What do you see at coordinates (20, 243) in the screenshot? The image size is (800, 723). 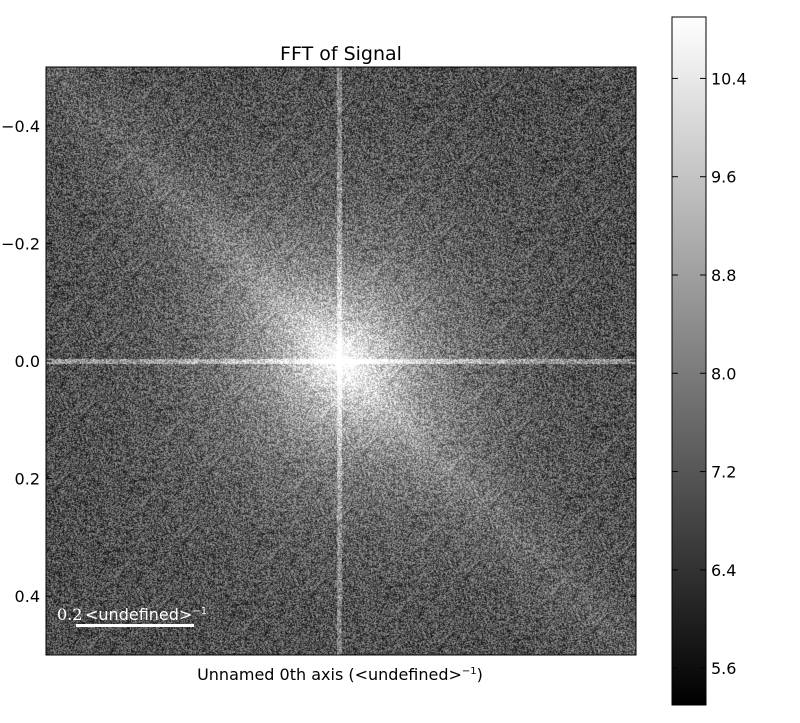 I see `y-tick-label: −0.2` at bounding box center [20, 243].